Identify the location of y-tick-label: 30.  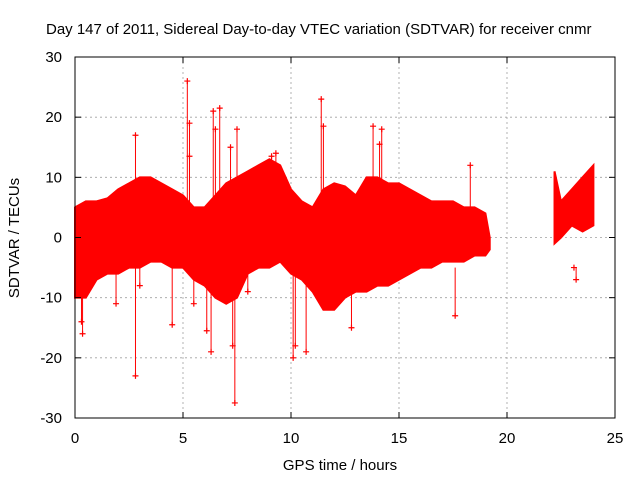
(53, 57).